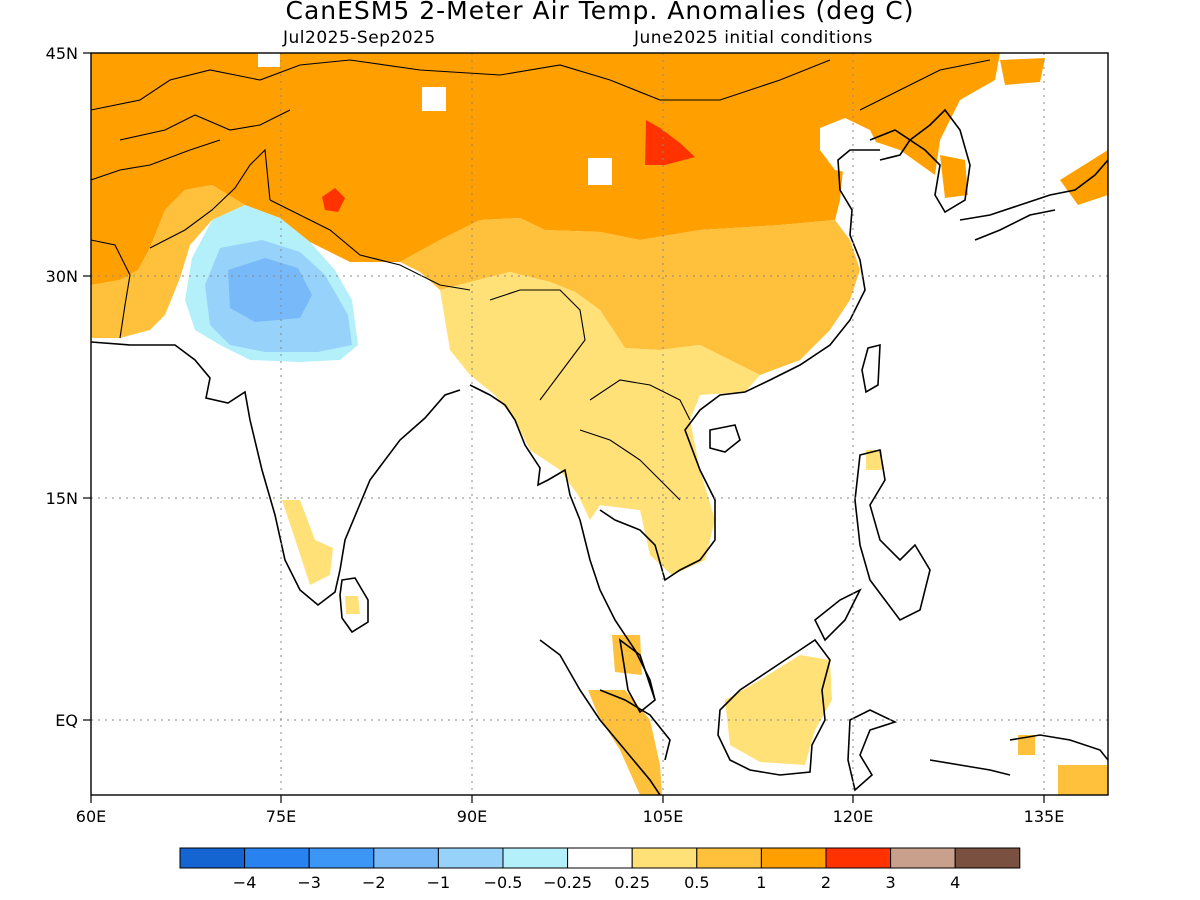 This screenshot has width=1200, height=900. I want to click on lat-tick-label: 45N, so click(62, 53).